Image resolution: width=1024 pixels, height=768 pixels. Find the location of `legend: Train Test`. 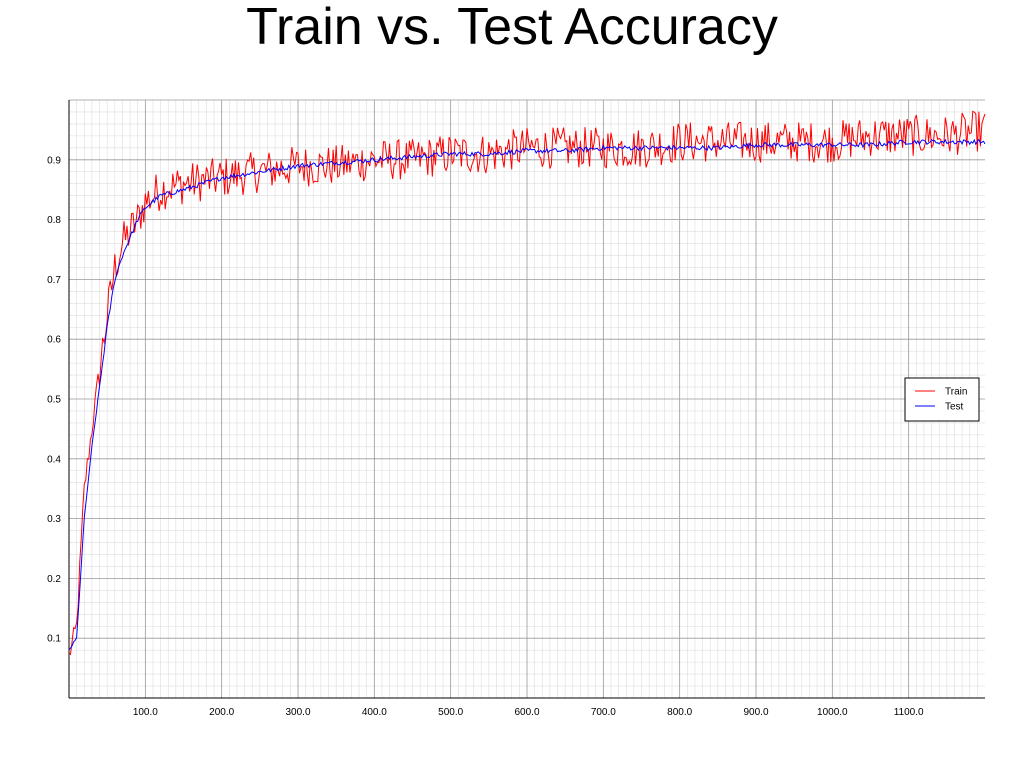

legend: Train Test is located at coordinates (942, 399).